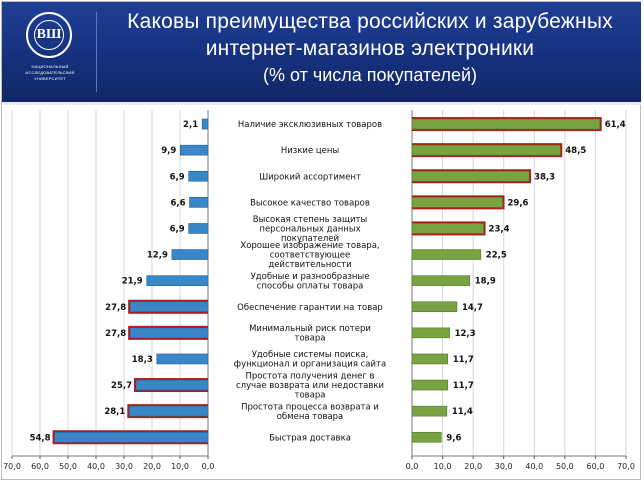 This screenshot has height=483, width=644. I want to click on right-data-label: 61,4, so click(615, 125).